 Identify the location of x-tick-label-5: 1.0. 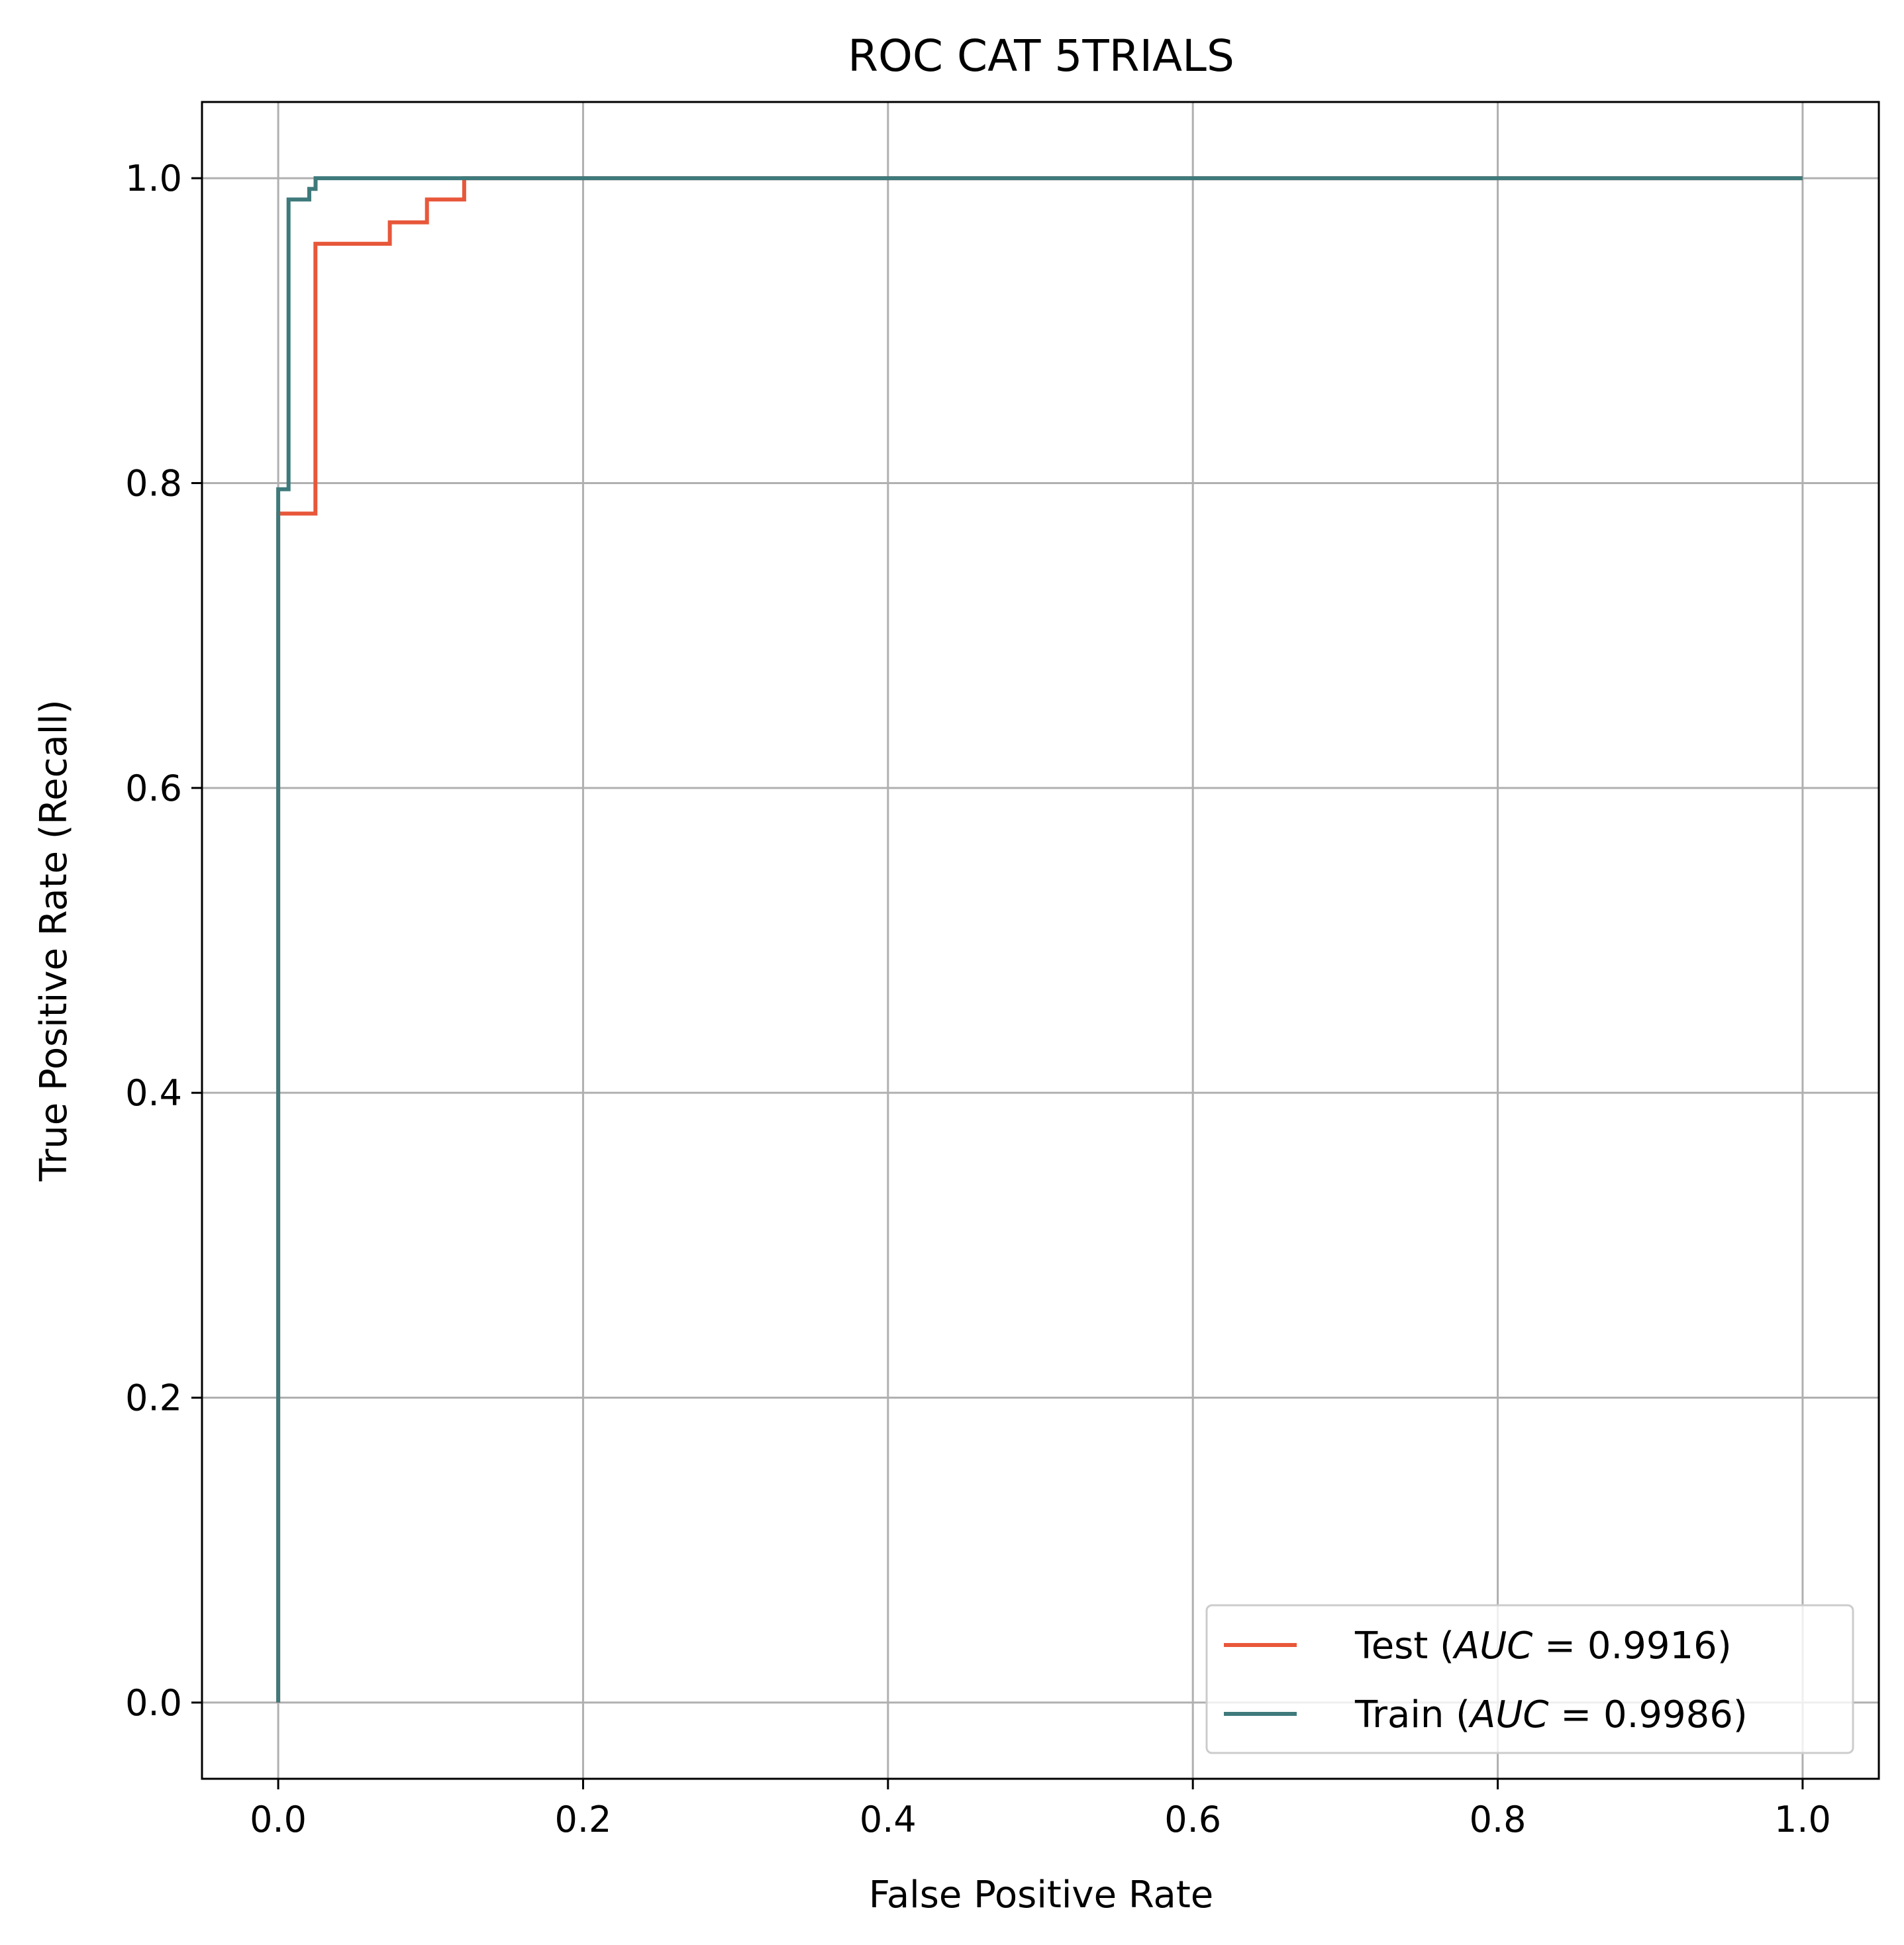
(1802, 1819).